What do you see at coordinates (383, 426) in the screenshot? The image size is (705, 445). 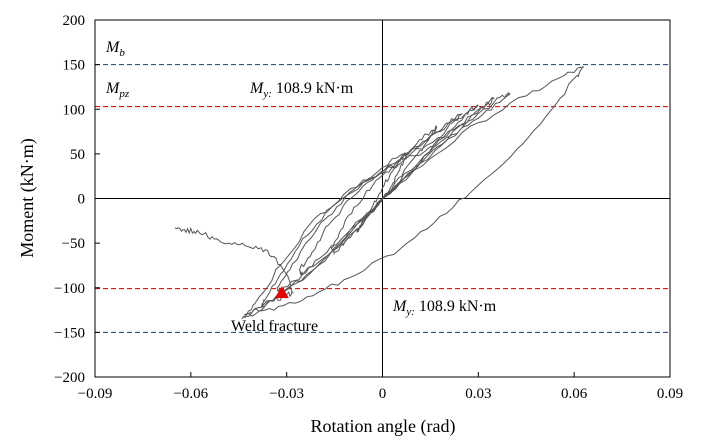 I see `x-axis-label: Rotation angle (rad)` at bounding box center [383, 426].